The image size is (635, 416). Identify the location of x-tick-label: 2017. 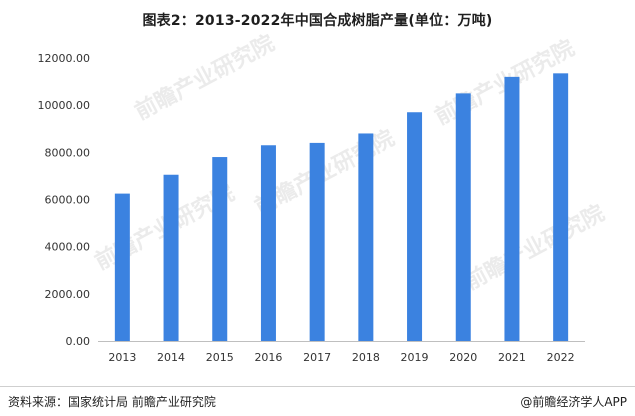
(317, 357).